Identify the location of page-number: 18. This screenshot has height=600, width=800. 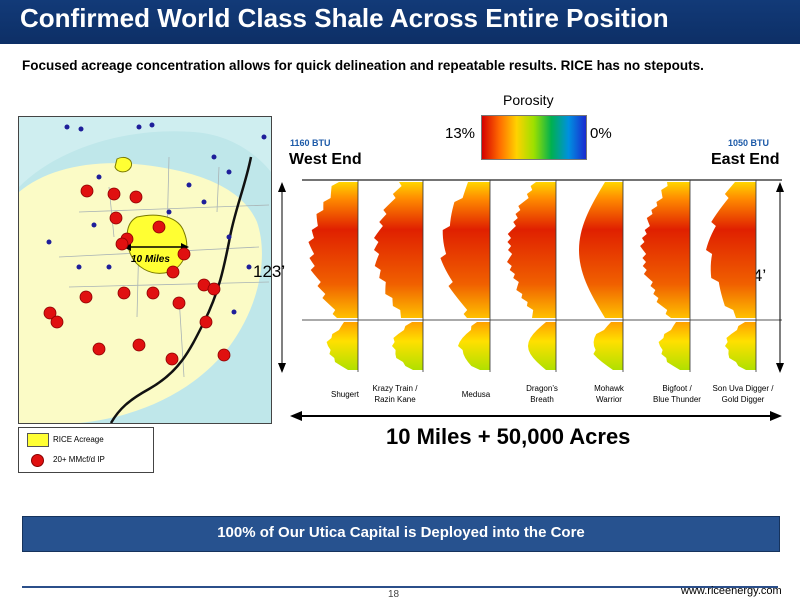
(394, 594).